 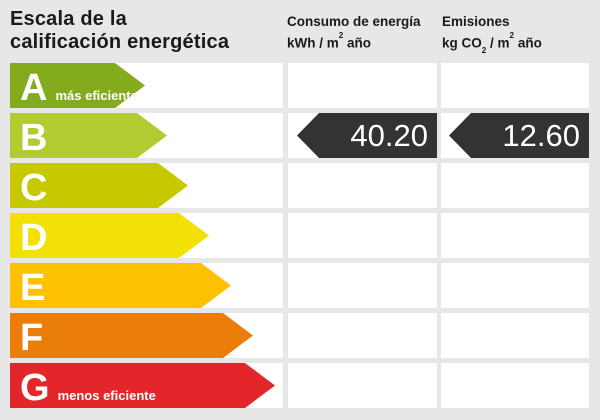 I want to click on rating-letter: E, so click(x=33, y=287).